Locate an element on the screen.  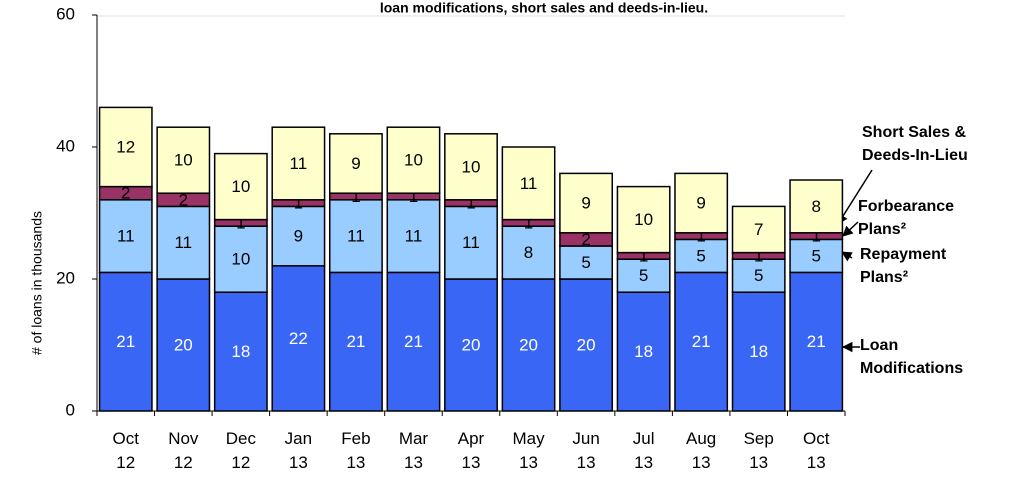
x-tick-label: Jul 13 is located at coordinates (644, 450).